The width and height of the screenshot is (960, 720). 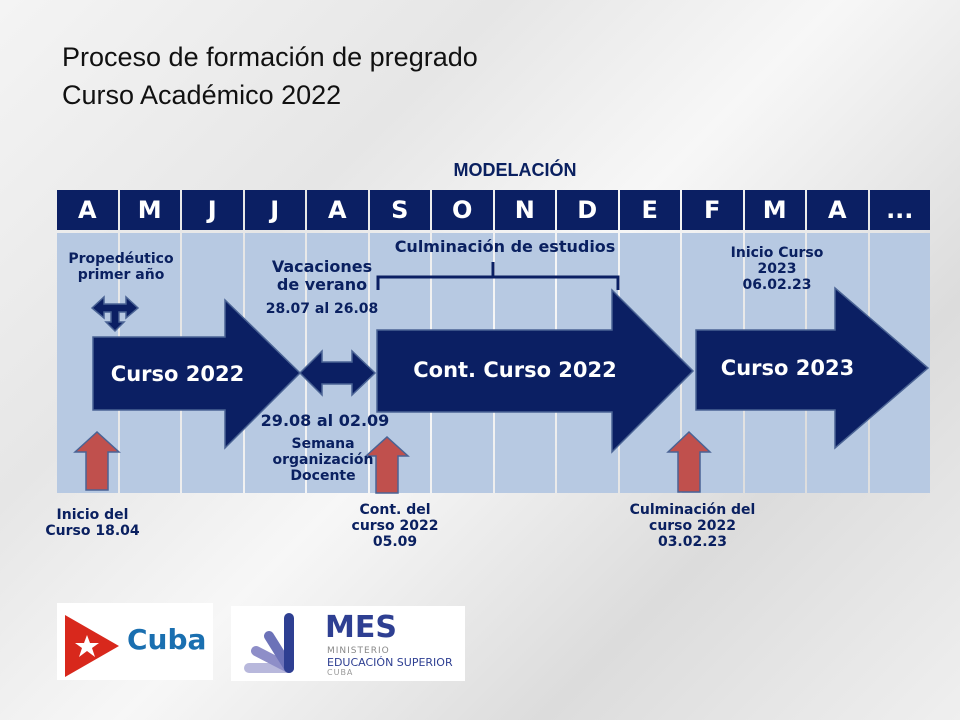 What do you see at coordinates (515, 170) in the screenshot?
I see `modelacion-label: MODELACIÓN` at bounding box center [515, 170].